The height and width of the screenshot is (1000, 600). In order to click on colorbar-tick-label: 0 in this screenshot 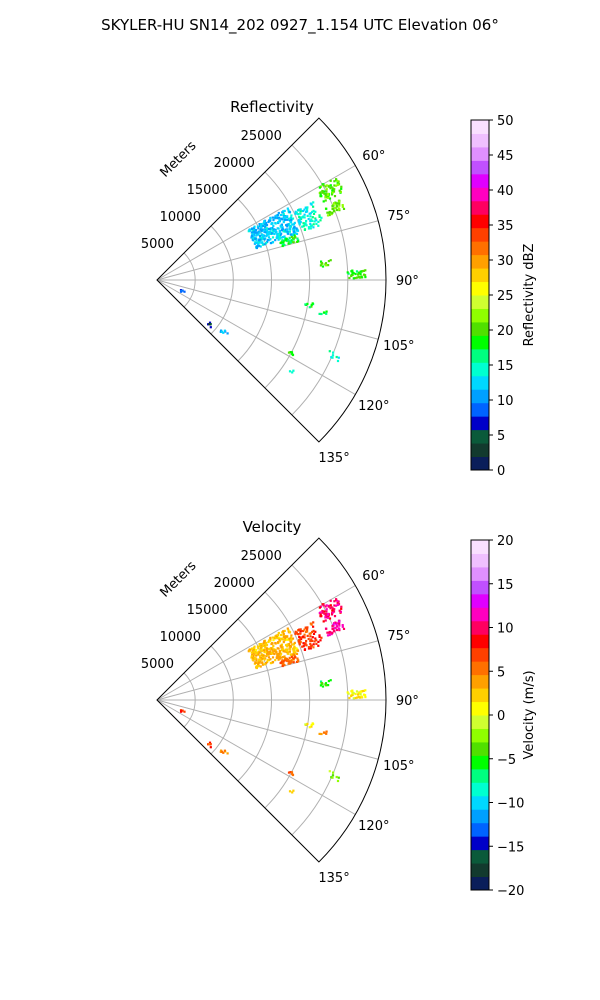, I will do `click(501, 716)`.